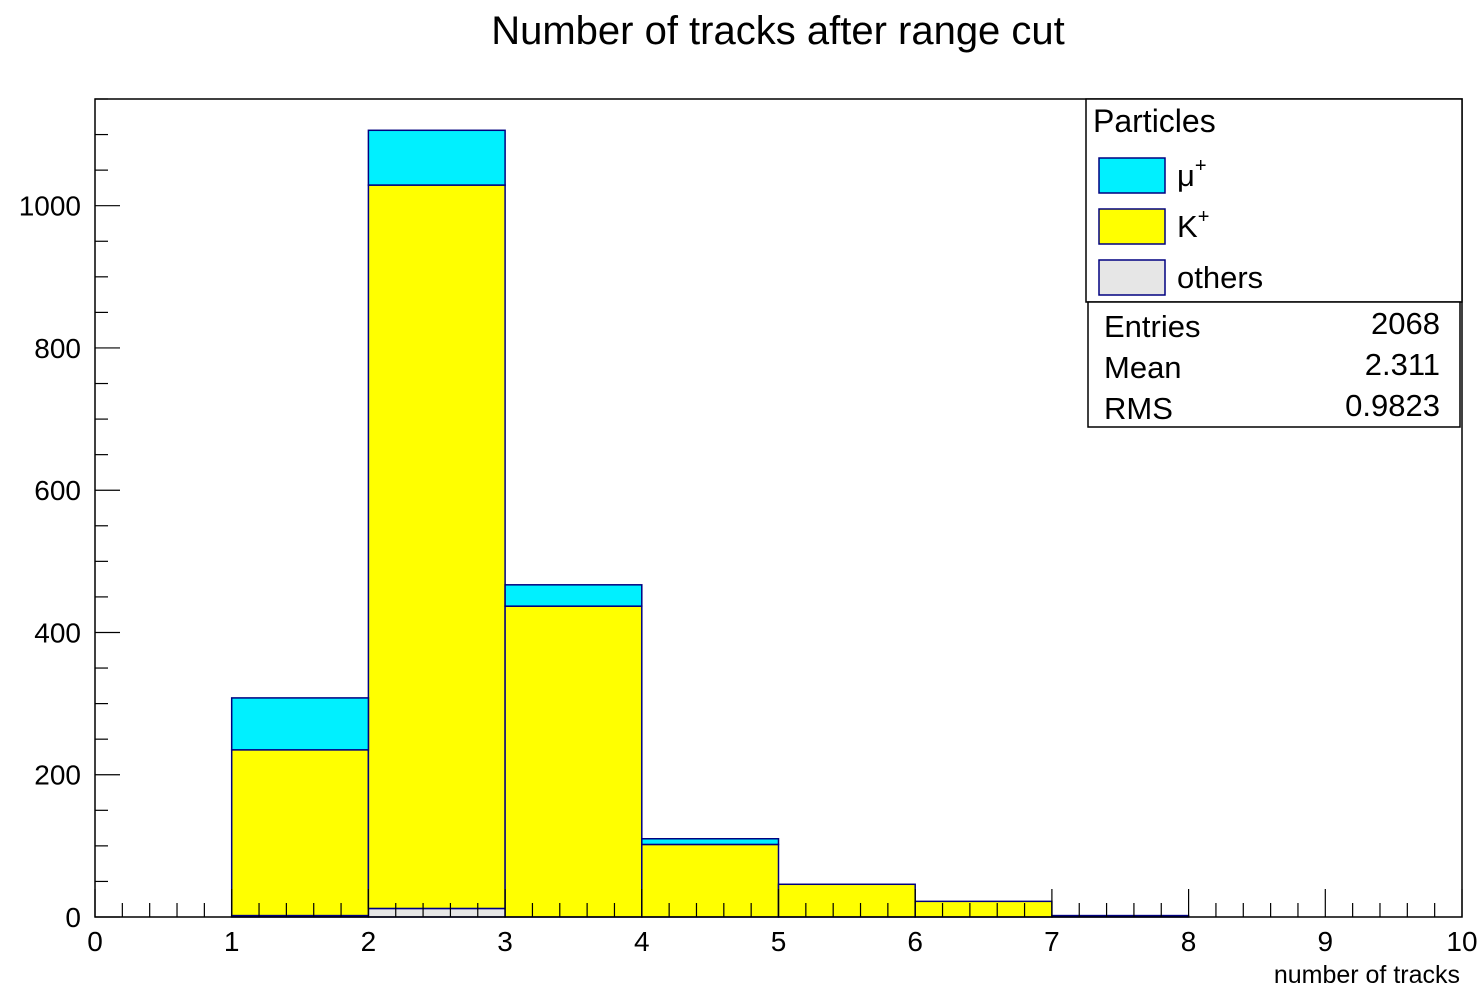 The width and height of the screenshot is (1483, 989). What do you see at coordinates (57, 348) in the screenshot?
I see `y-tick-label: 800` at bounding box center [57, 348].